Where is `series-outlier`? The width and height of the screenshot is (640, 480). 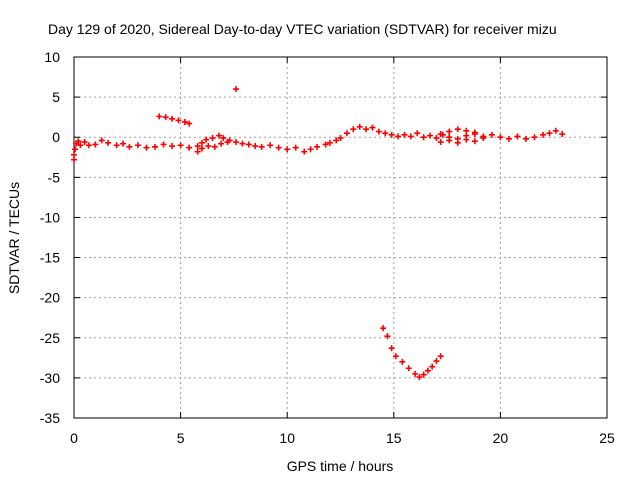
series-outlier is located at coordinates (236, 89).